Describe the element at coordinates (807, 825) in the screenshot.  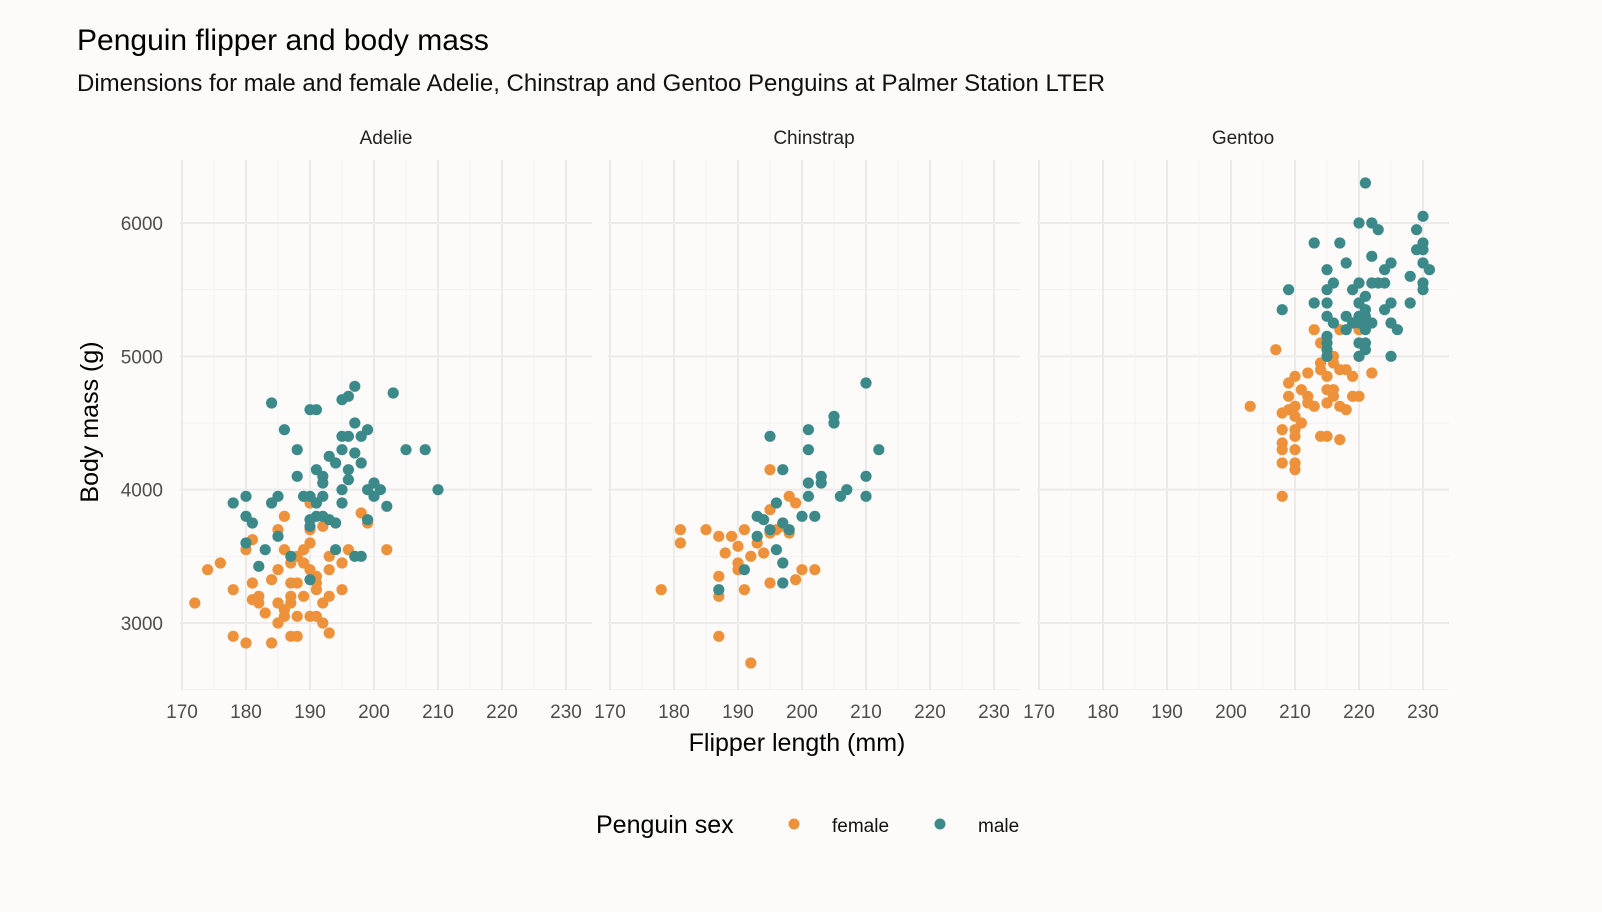
I see `legend: Penguin sex female male` at that location.